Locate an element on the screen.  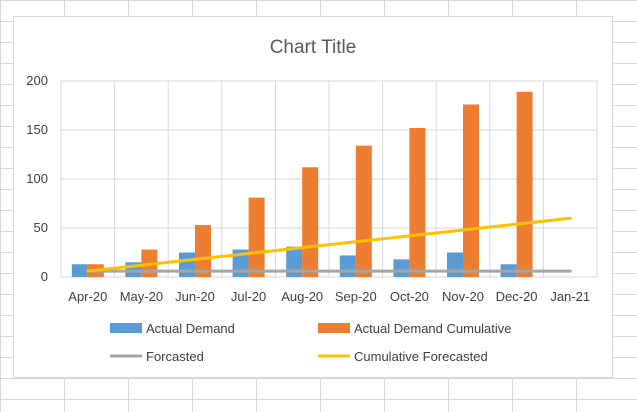
x-tick-label: Nov-20 is located at coordinates (463, 296).